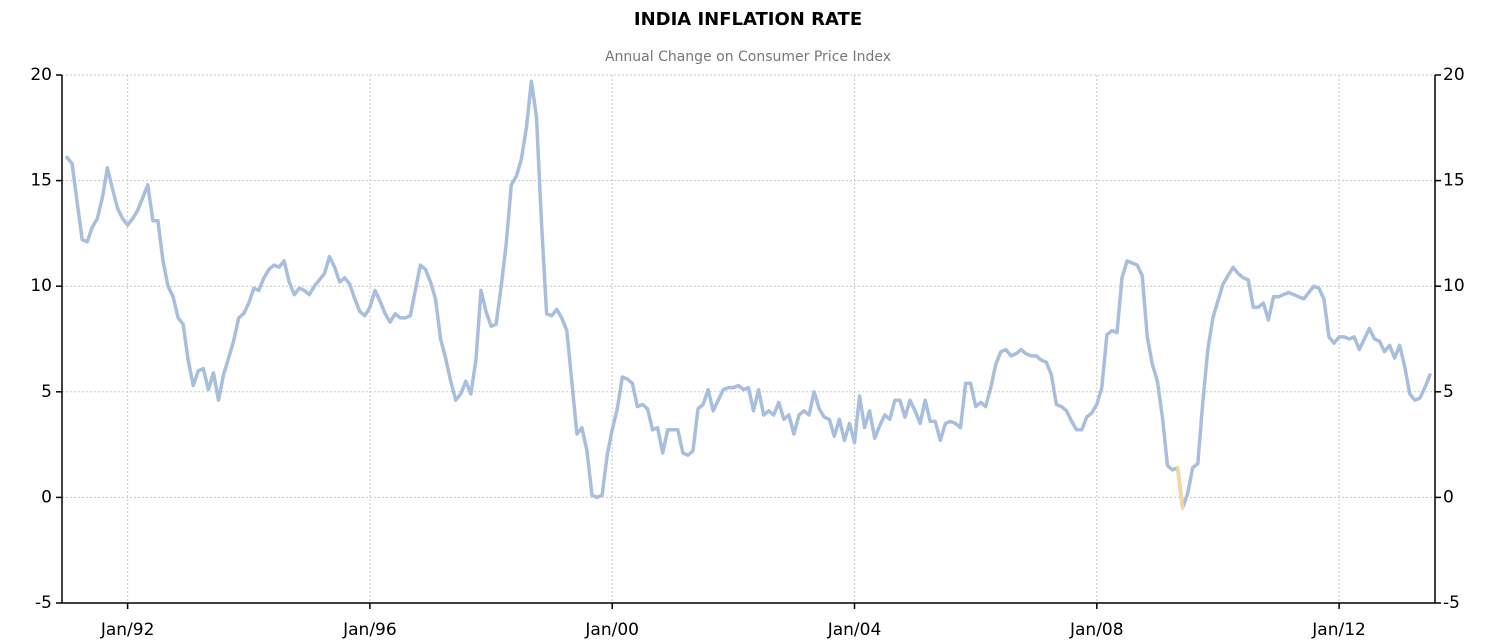  I want to click on y-tick-label: 0, so click(46, 497).